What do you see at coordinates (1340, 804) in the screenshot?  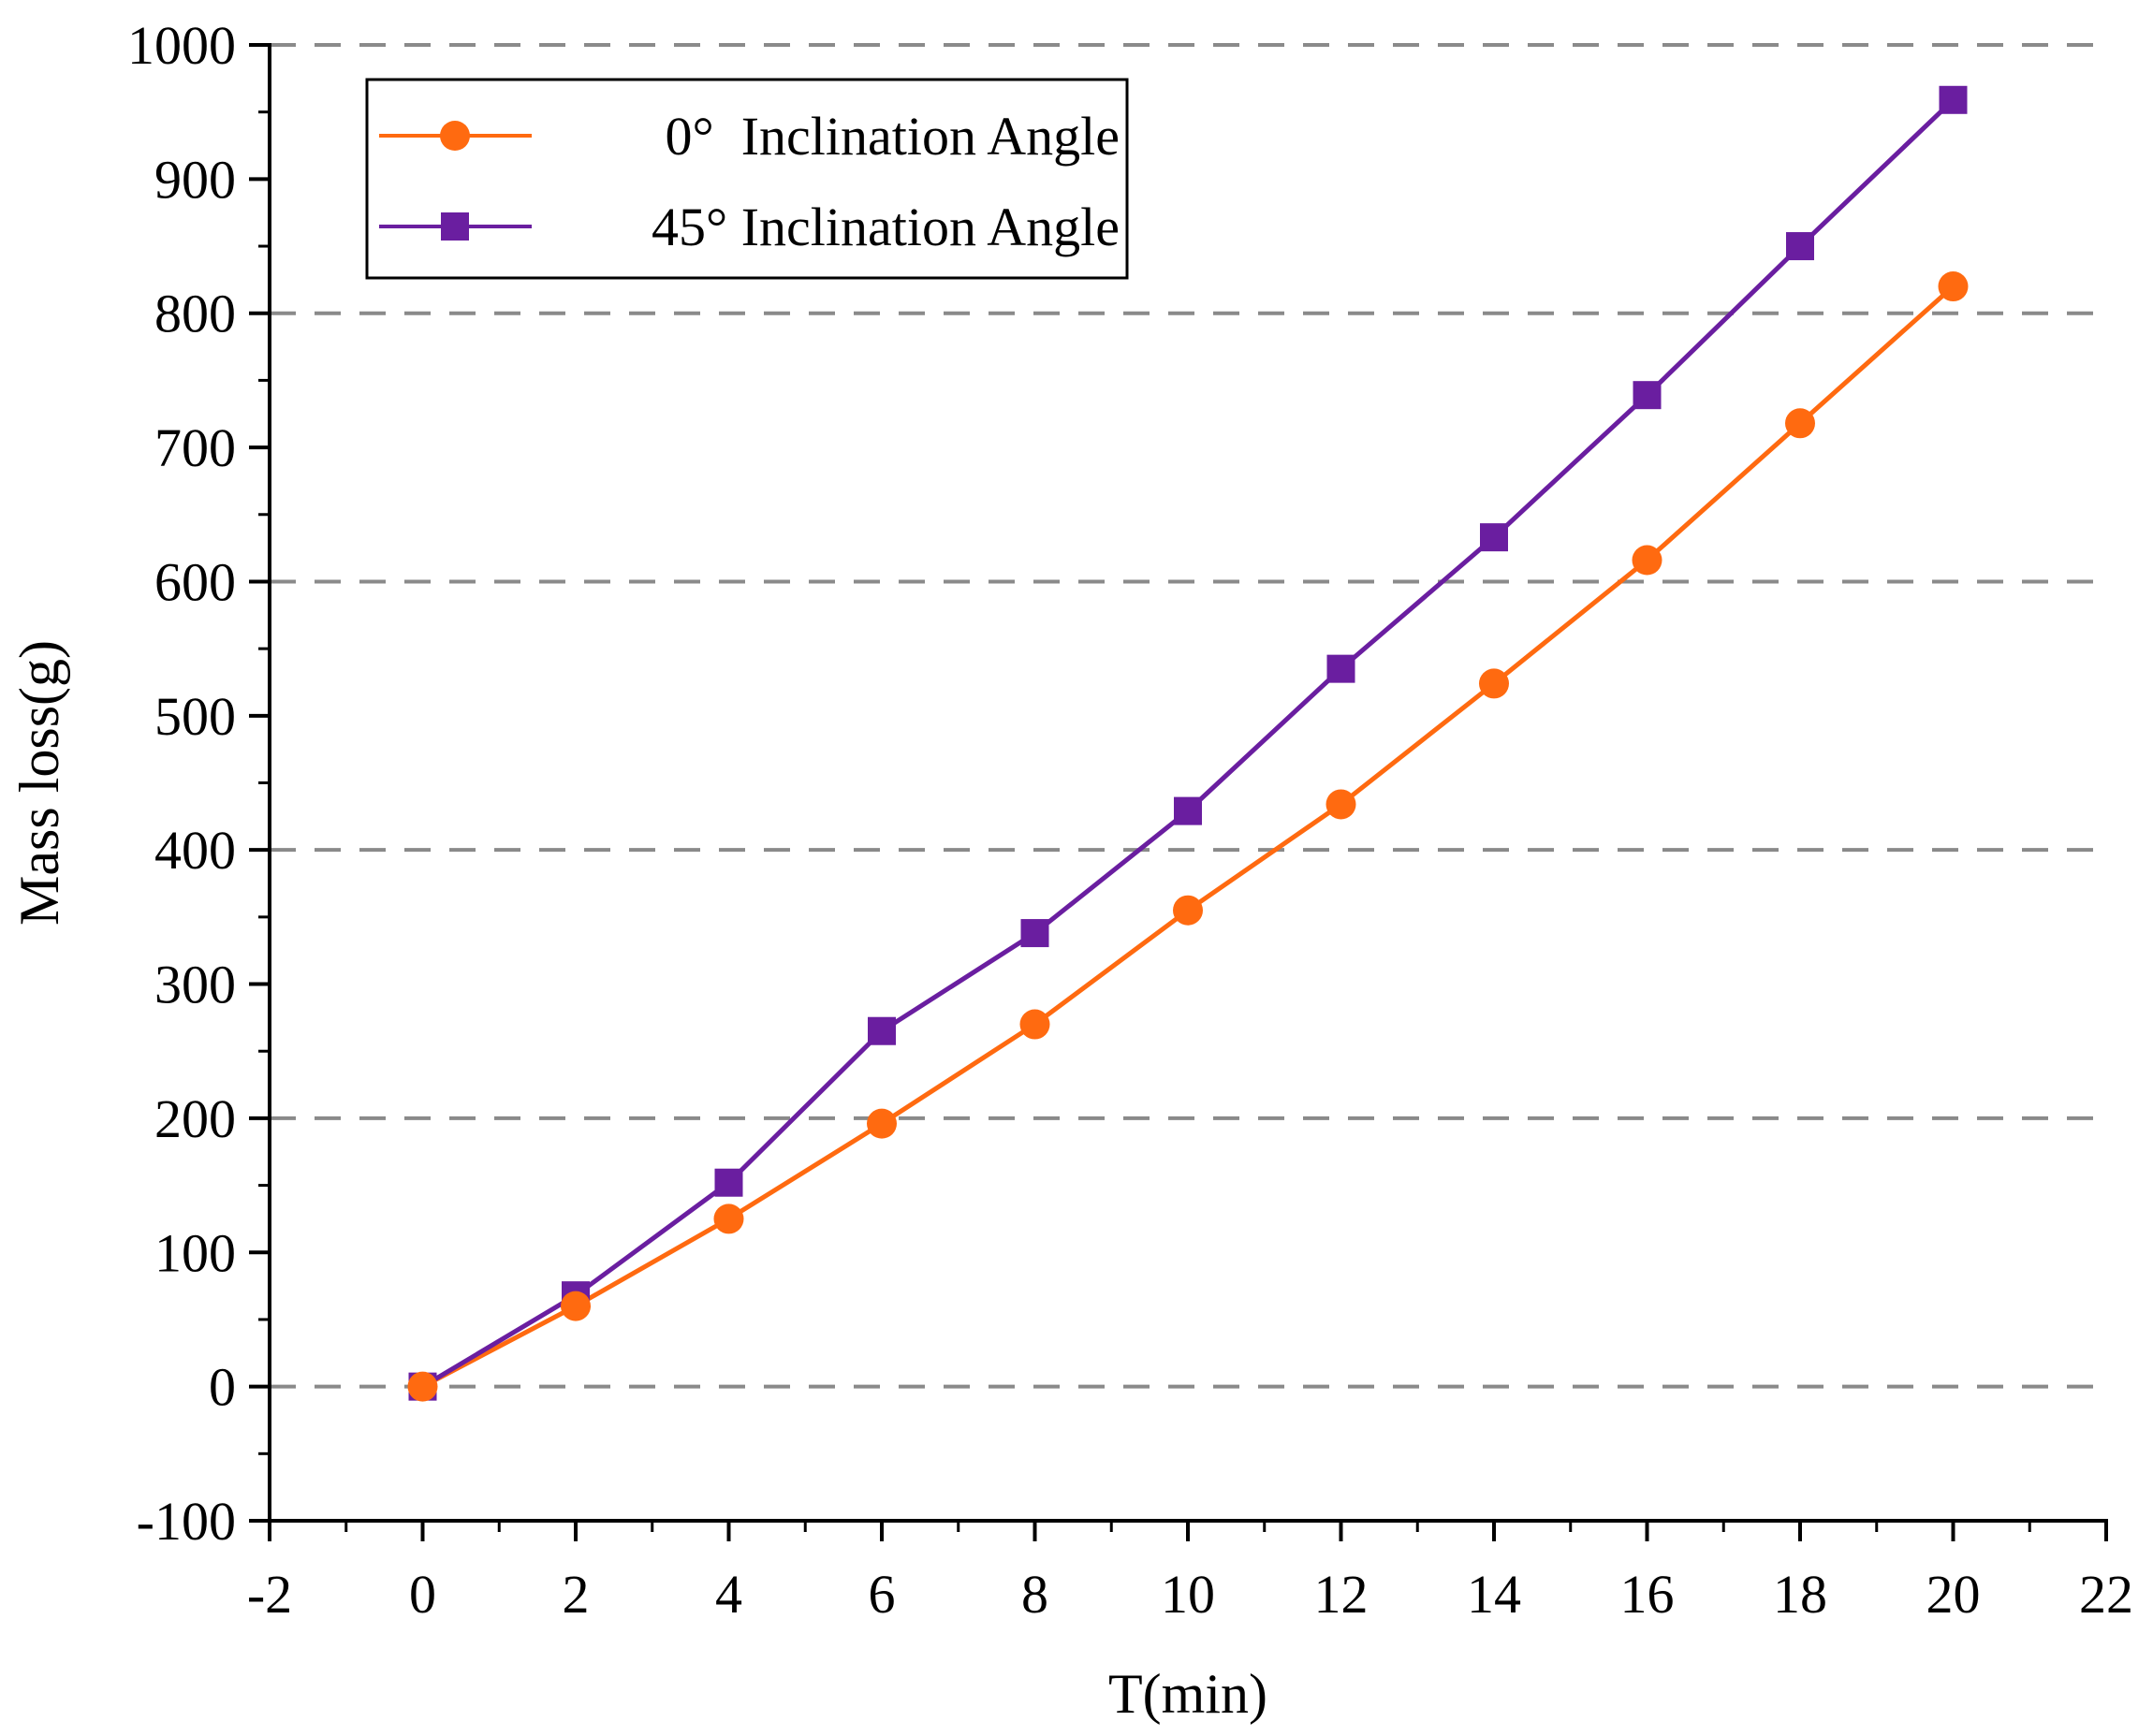 I see `point-0deg-t12` at bounding box center [1340, 804].